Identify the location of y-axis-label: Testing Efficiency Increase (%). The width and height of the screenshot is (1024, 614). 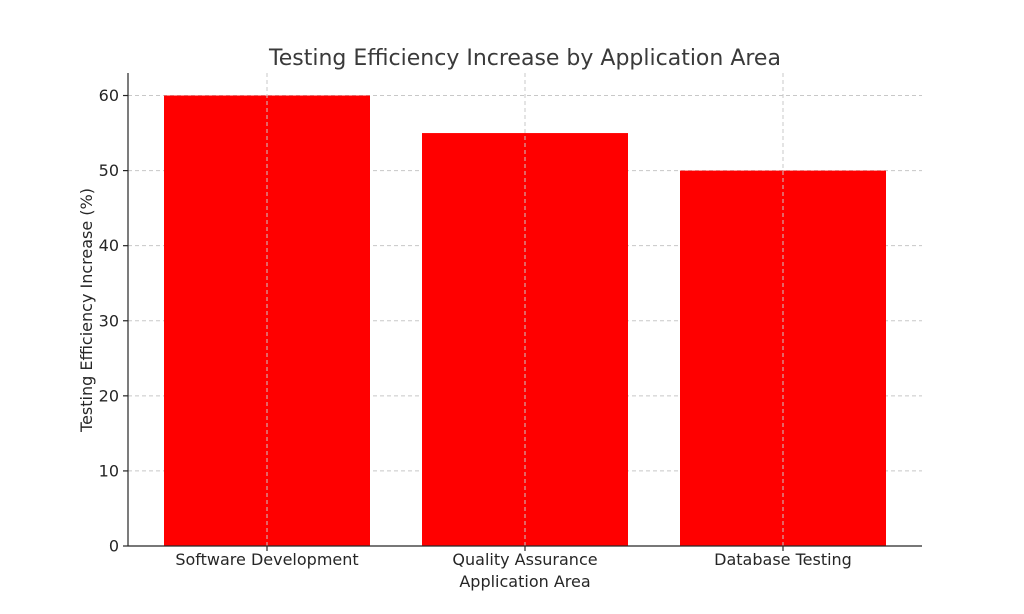
(86, 310).